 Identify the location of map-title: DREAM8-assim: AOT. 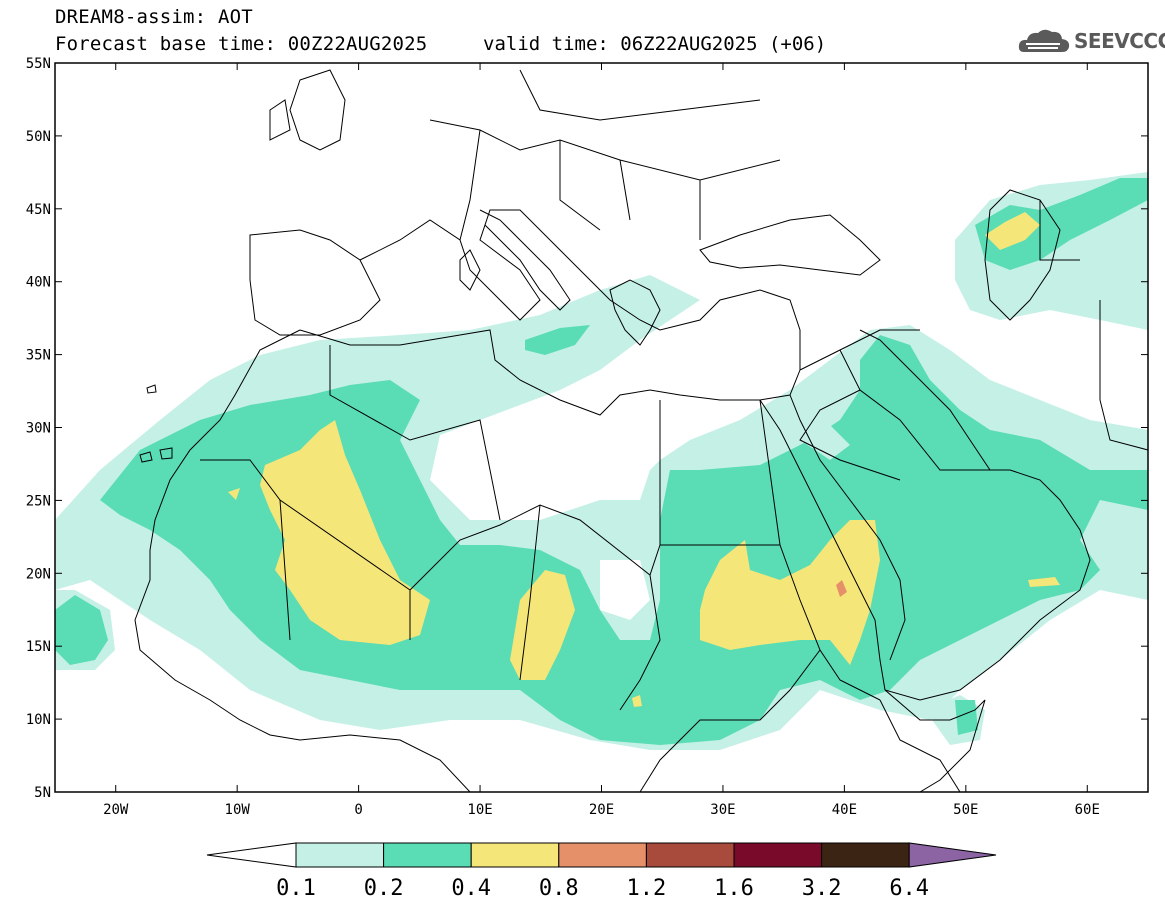
(154, 17).